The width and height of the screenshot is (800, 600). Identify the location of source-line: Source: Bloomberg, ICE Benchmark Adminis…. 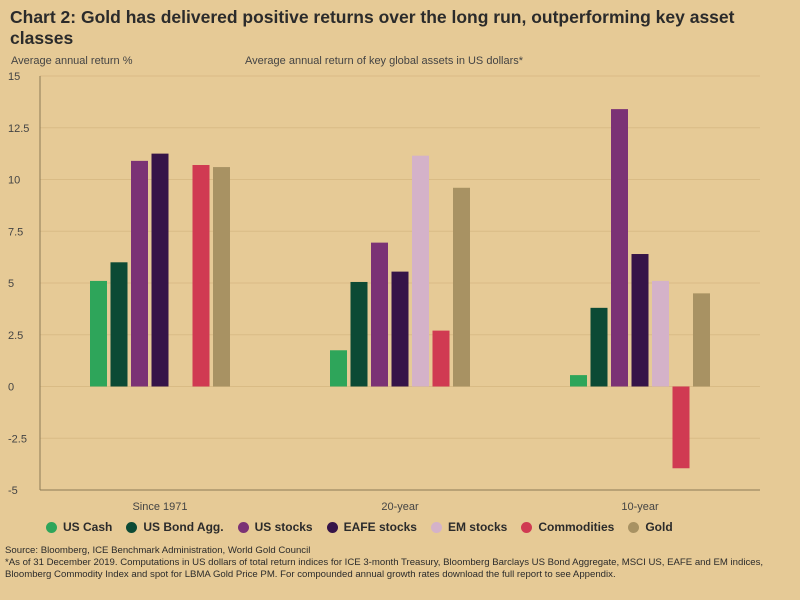
(158, 550).